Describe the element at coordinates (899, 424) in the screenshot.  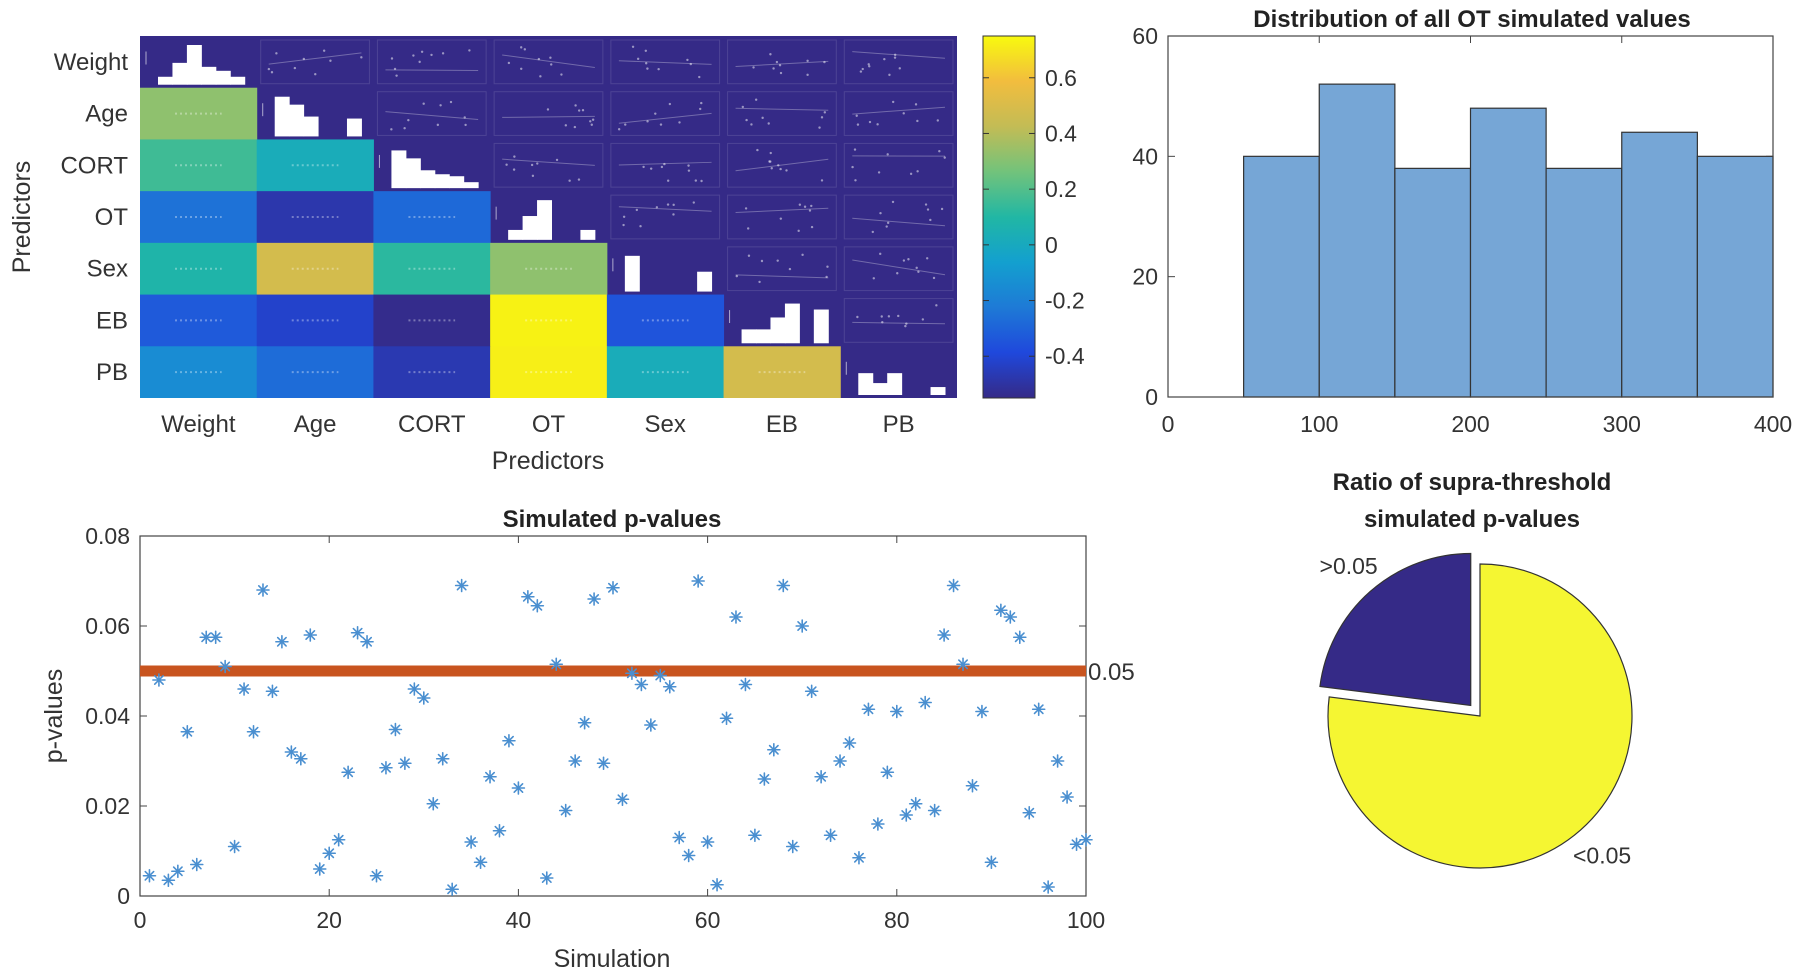
I see `column-label: PB` at that location.